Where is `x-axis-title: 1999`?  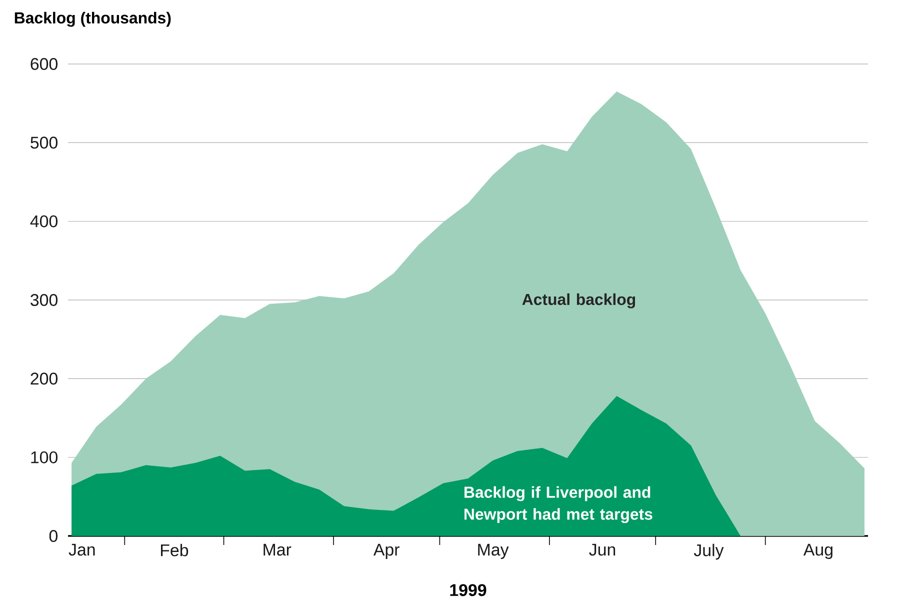 x-axis-title: 1999 is located at coordinates (468, 590).